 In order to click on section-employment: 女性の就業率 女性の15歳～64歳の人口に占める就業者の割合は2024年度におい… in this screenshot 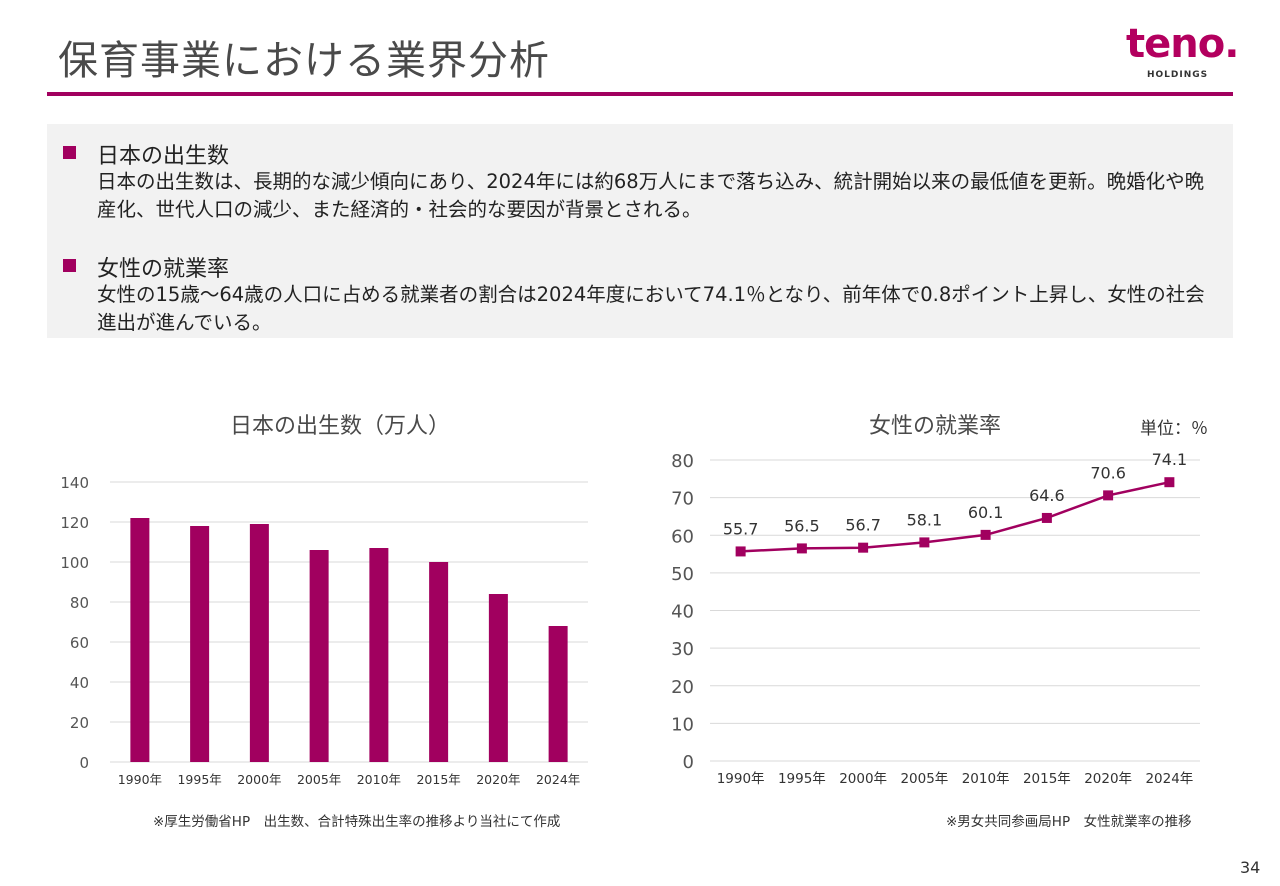, I will do `click(640, 294)`.